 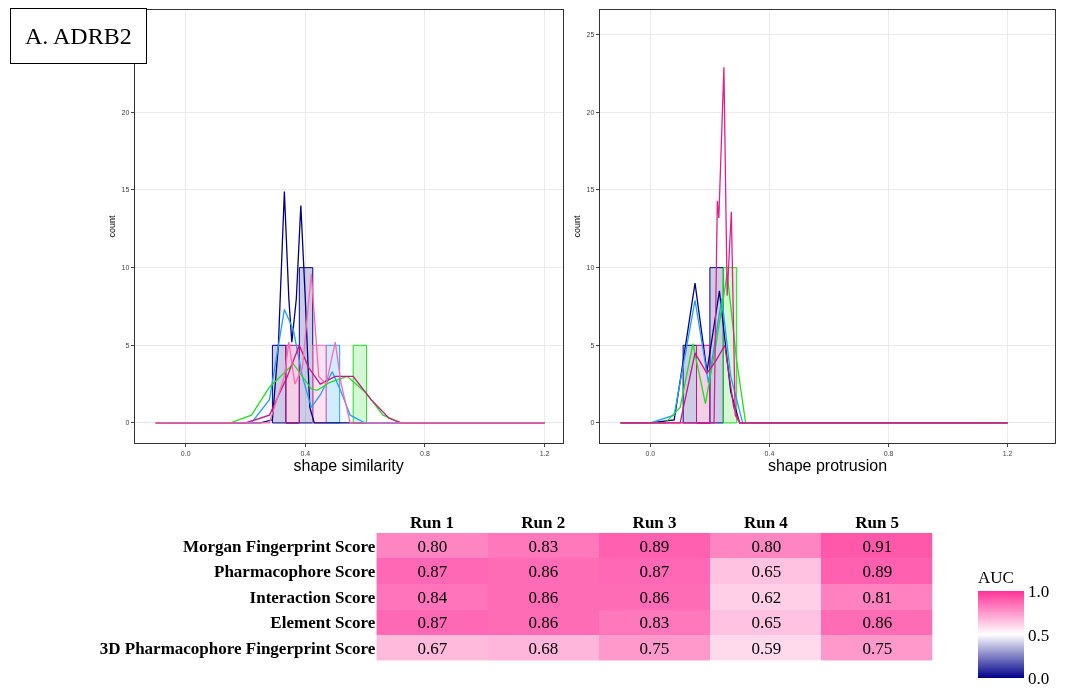 I want to click on data-label: 0.59, so click(x=766, y=648).